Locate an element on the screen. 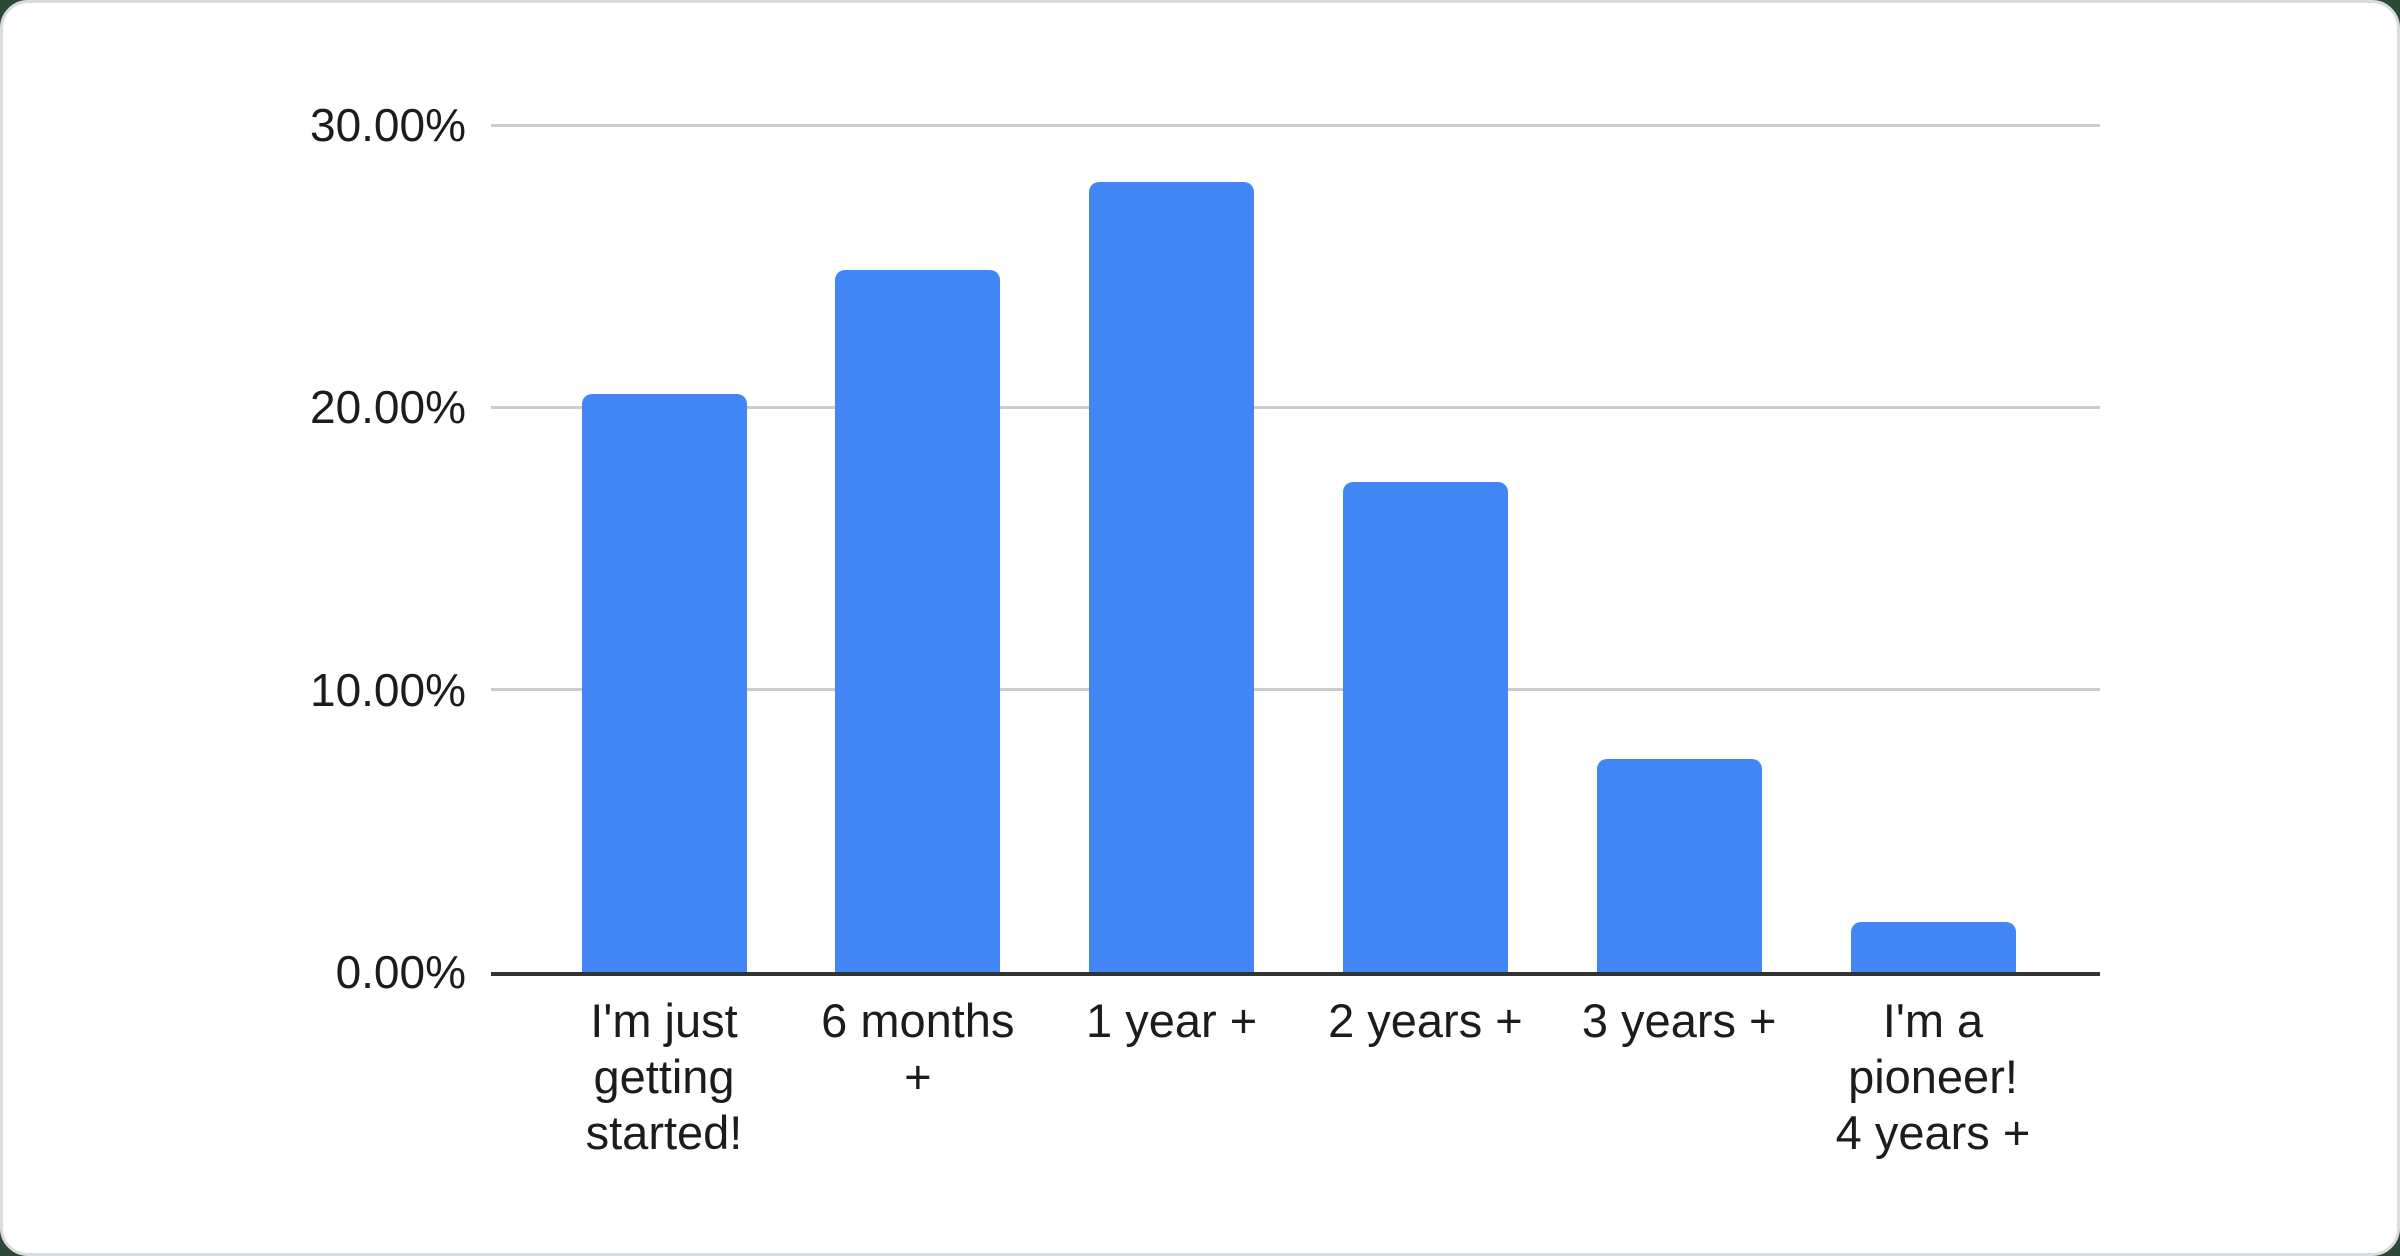  x-axis-baseline is located at coordinates (1295, 974).